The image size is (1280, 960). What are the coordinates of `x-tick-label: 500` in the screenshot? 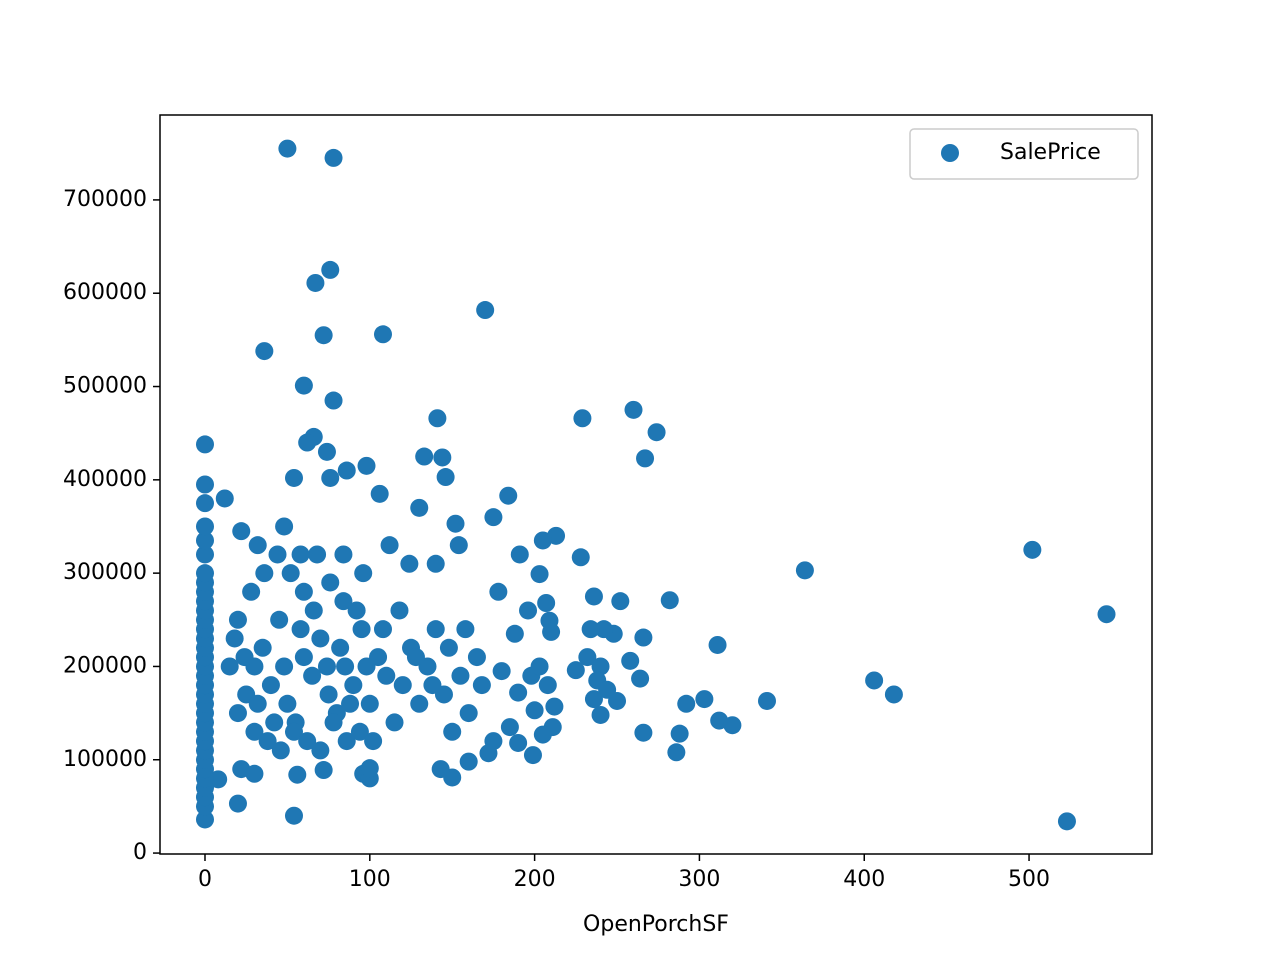 It's located at (1029, 879).